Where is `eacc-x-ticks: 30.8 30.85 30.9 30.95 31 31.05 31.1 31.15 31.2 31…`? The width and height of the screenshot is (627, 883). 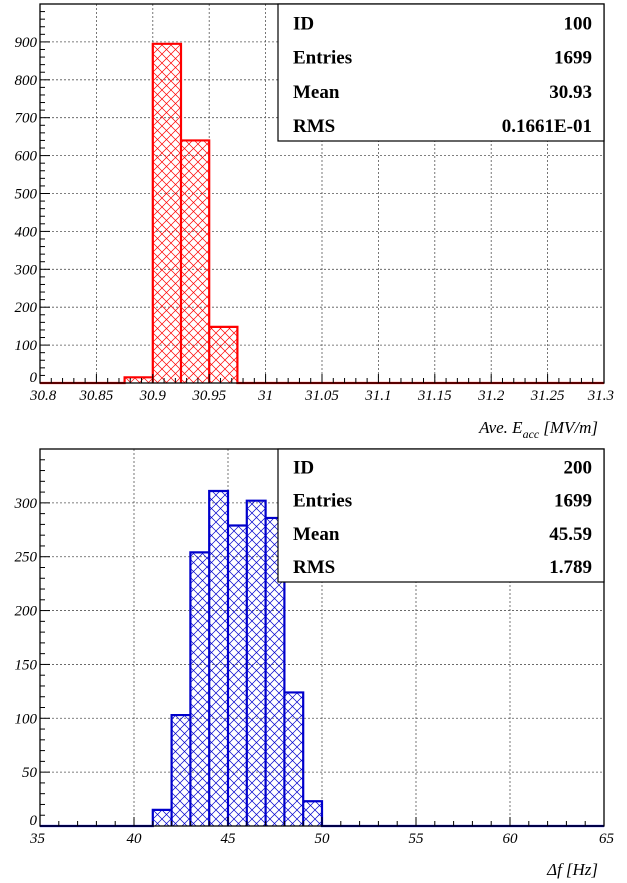 eacc-x-ticks: 30.8 30.85 30.9 30.95 31 31.05 31.1 31.15 31.2 31… is located at coordinates (321, 389).